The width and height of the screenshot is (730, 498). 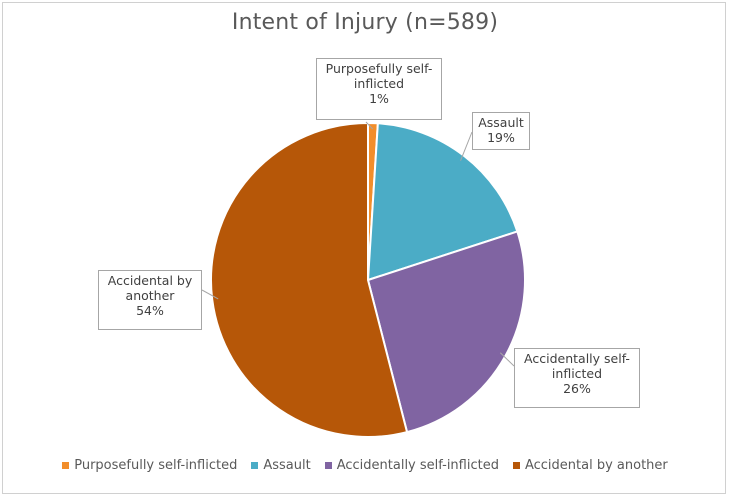 I want to click on data-label-value: 19%, so click(x=501, y=137).